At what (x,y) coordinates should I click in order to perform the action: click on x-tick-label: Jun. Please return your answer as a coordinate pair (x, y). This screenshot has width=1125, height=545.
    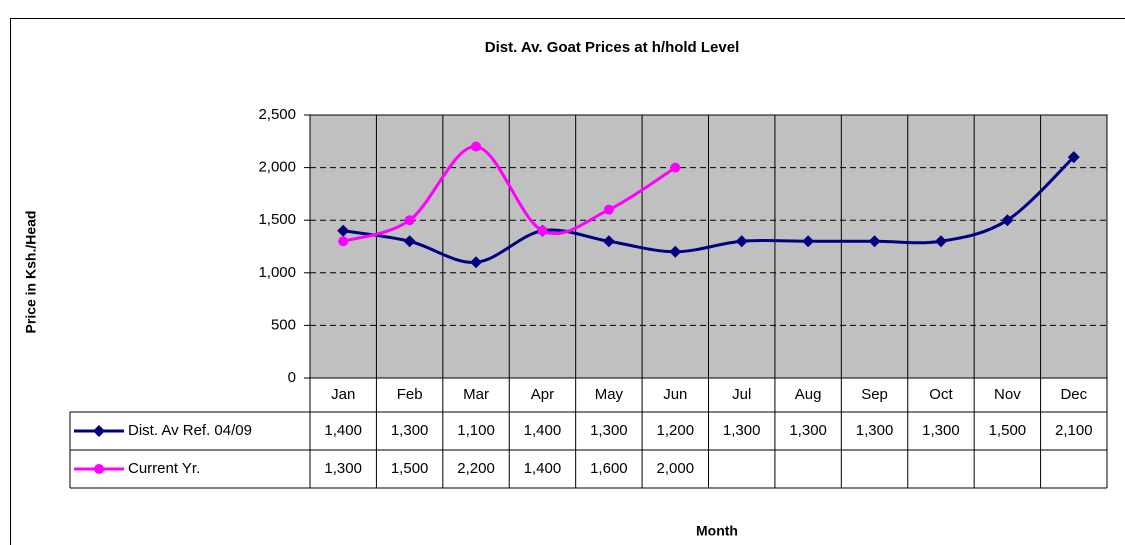
    Looking at the image, I should click on (675, 394).